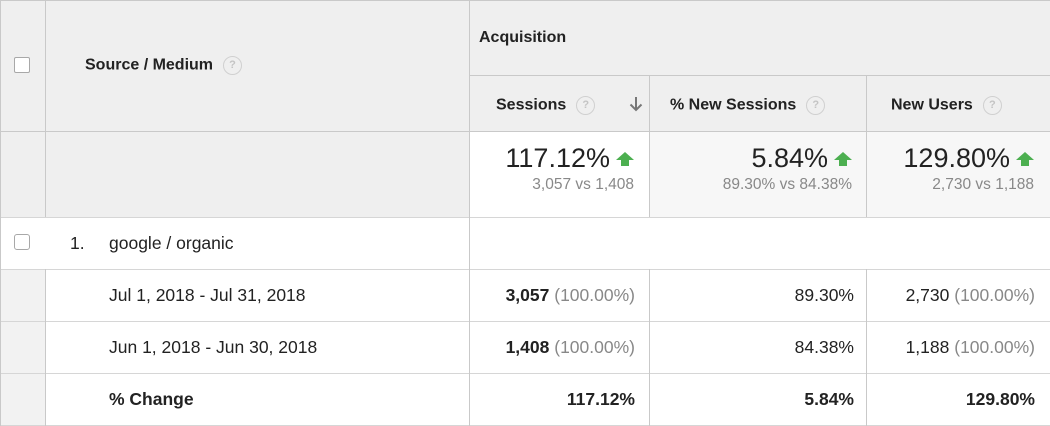 The width and height of the screenshot is (1050, 426). What do you see at coordinates (951, 347) in the screenshot?
I see `period-new-users: 1,188 (100.00%)` at bounding box center [951, 347].